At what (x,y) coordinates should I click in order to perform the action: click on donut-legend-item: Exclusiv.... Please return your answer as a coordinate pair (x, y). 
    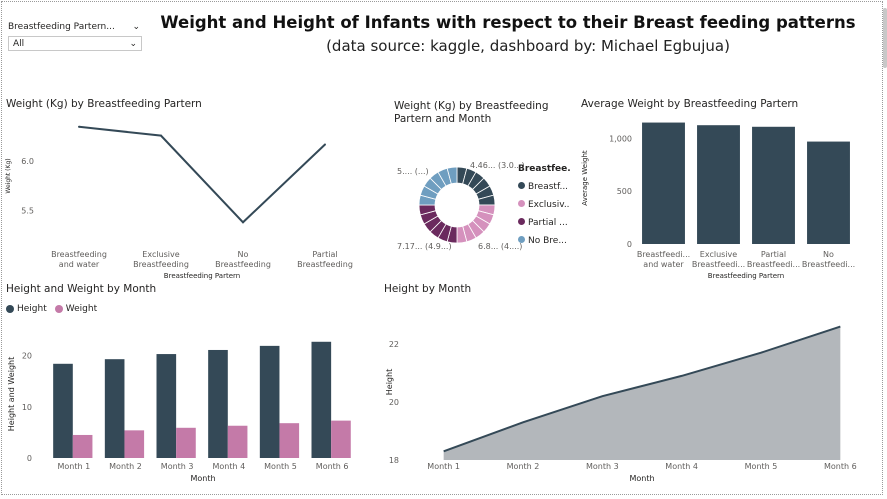
    Looking at the image, I should click on (544, 205).